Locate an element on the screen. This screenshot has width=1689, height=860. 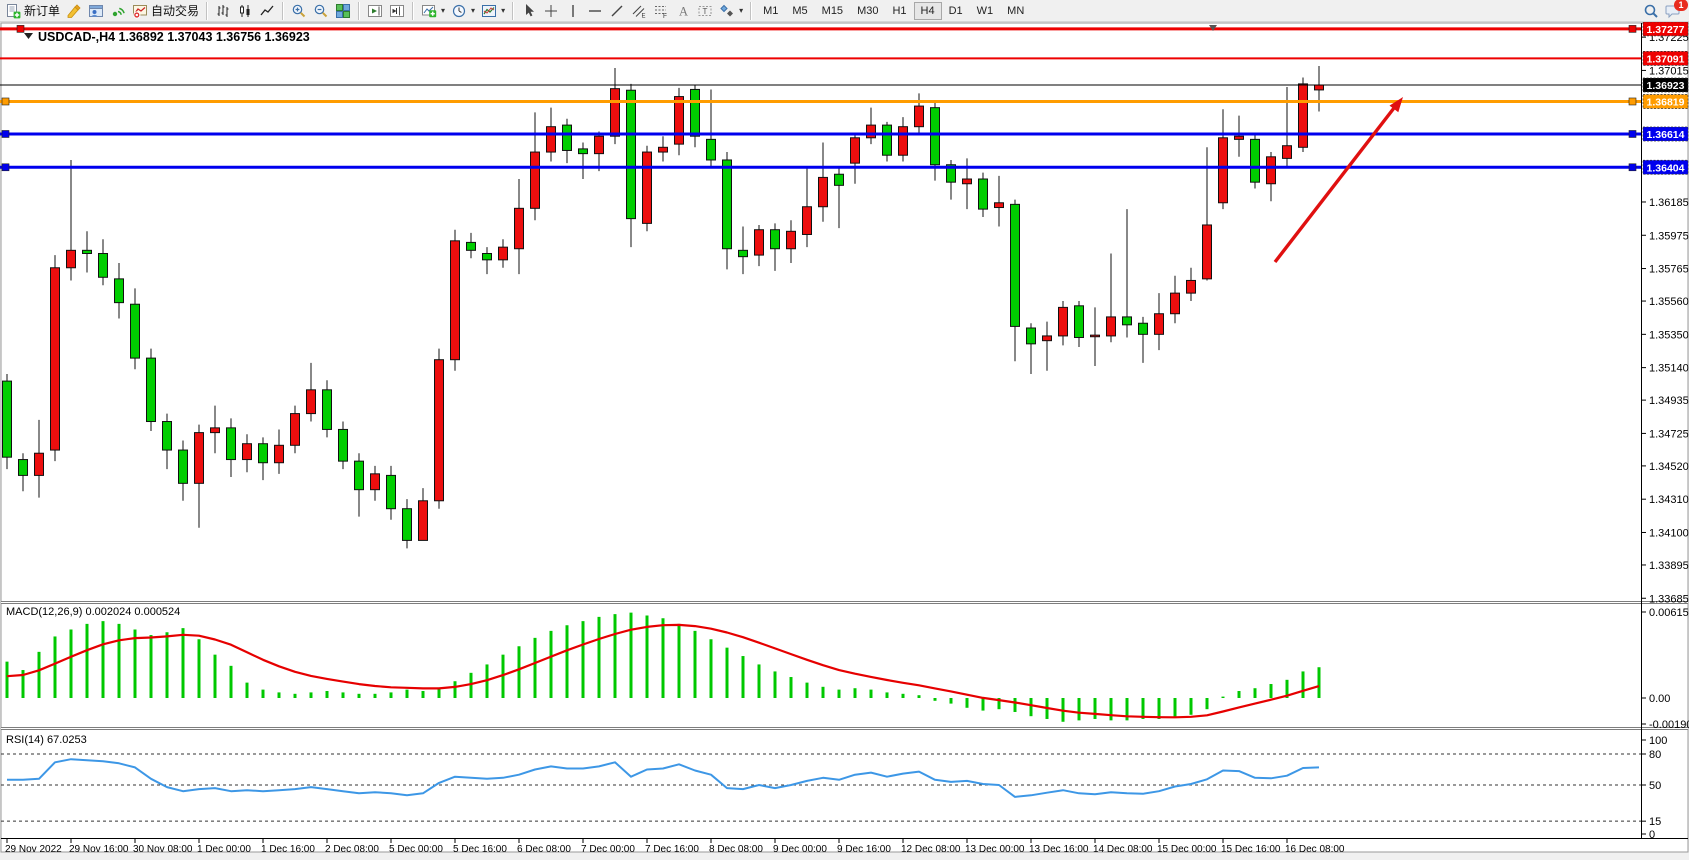
blue-level-line-2-price-badge: 1.36404 is located at coordinates (1665, 167).